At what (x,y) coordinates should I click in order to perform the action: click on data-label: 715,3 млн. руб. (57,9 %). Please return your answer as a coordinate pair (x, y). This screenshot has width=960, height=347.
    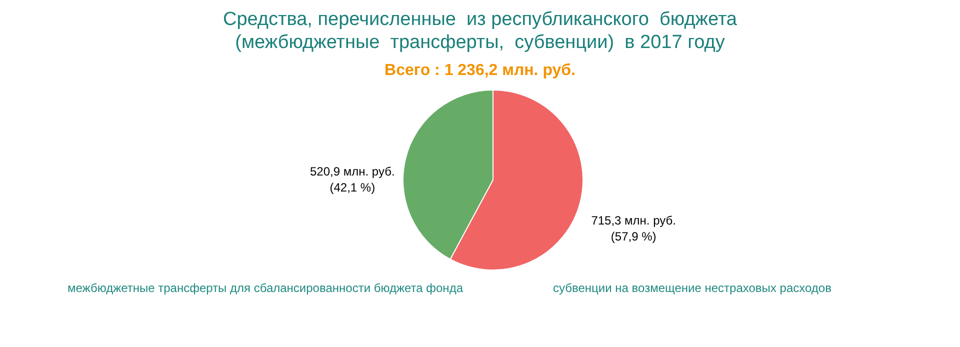
    Looking at the image, I should click on (633, 228).